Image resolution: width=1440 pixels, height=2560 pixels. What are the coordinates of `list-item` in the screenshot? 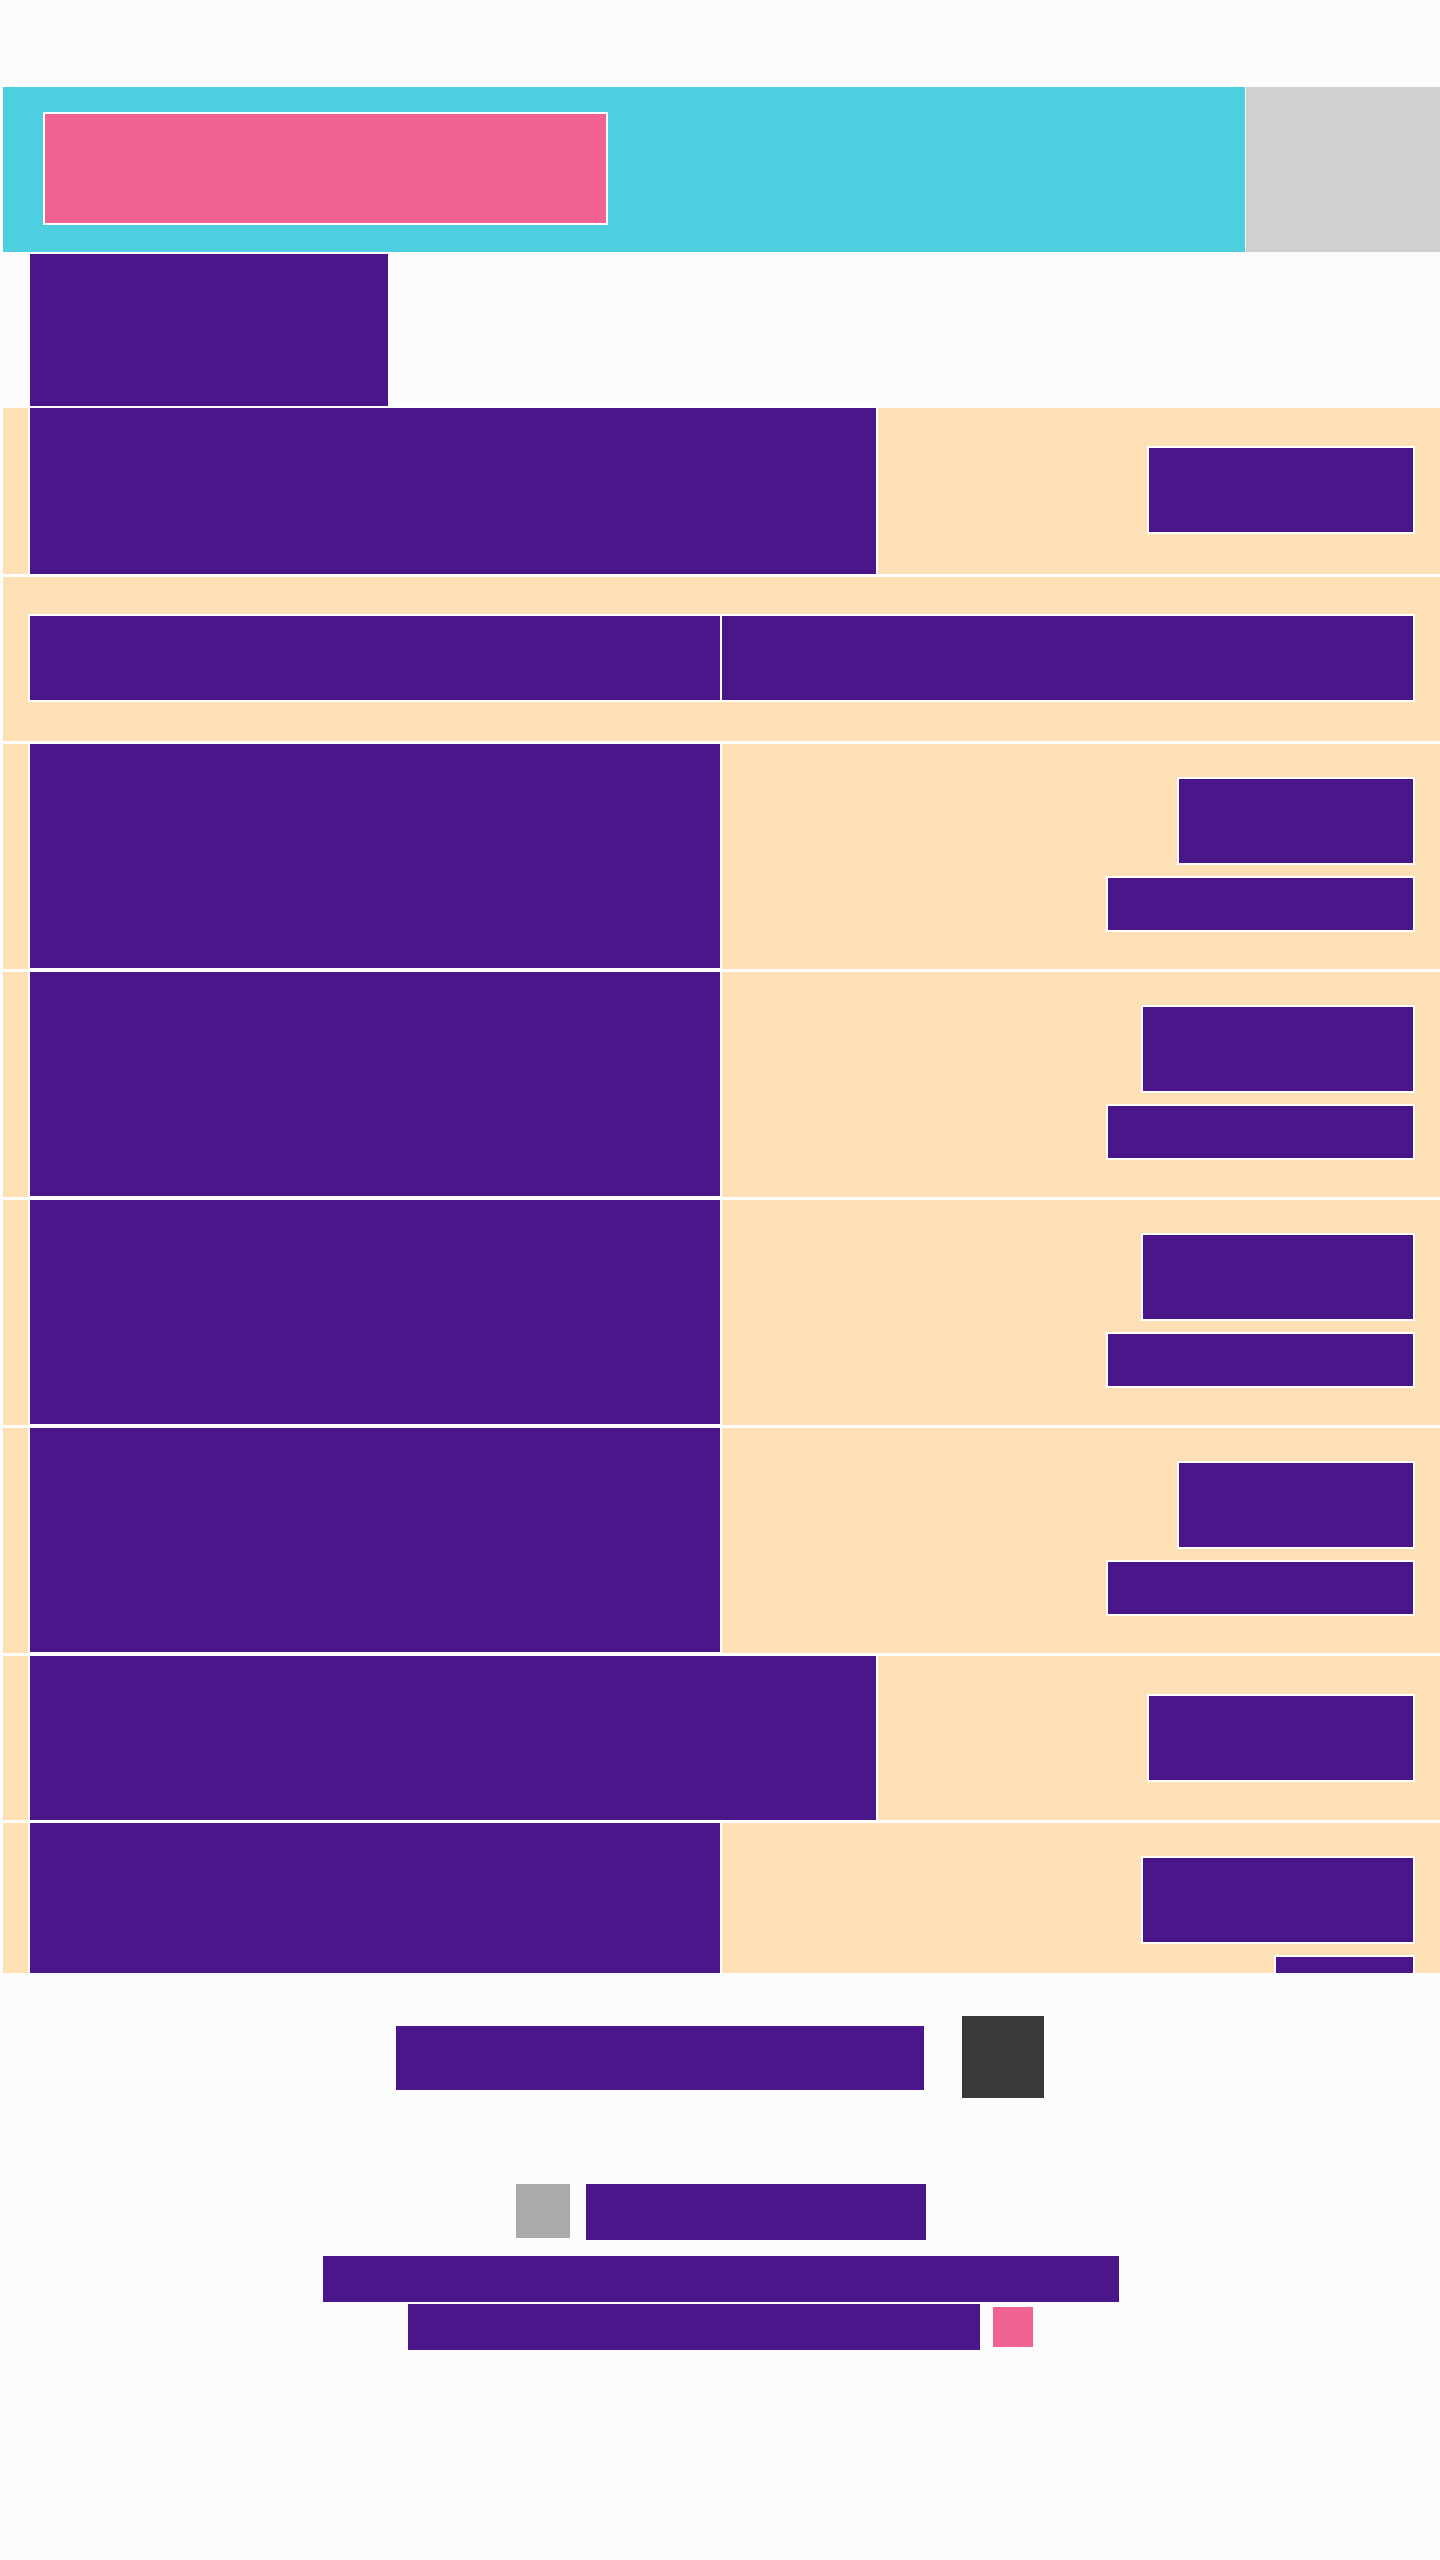 It's located at (721, 1898).